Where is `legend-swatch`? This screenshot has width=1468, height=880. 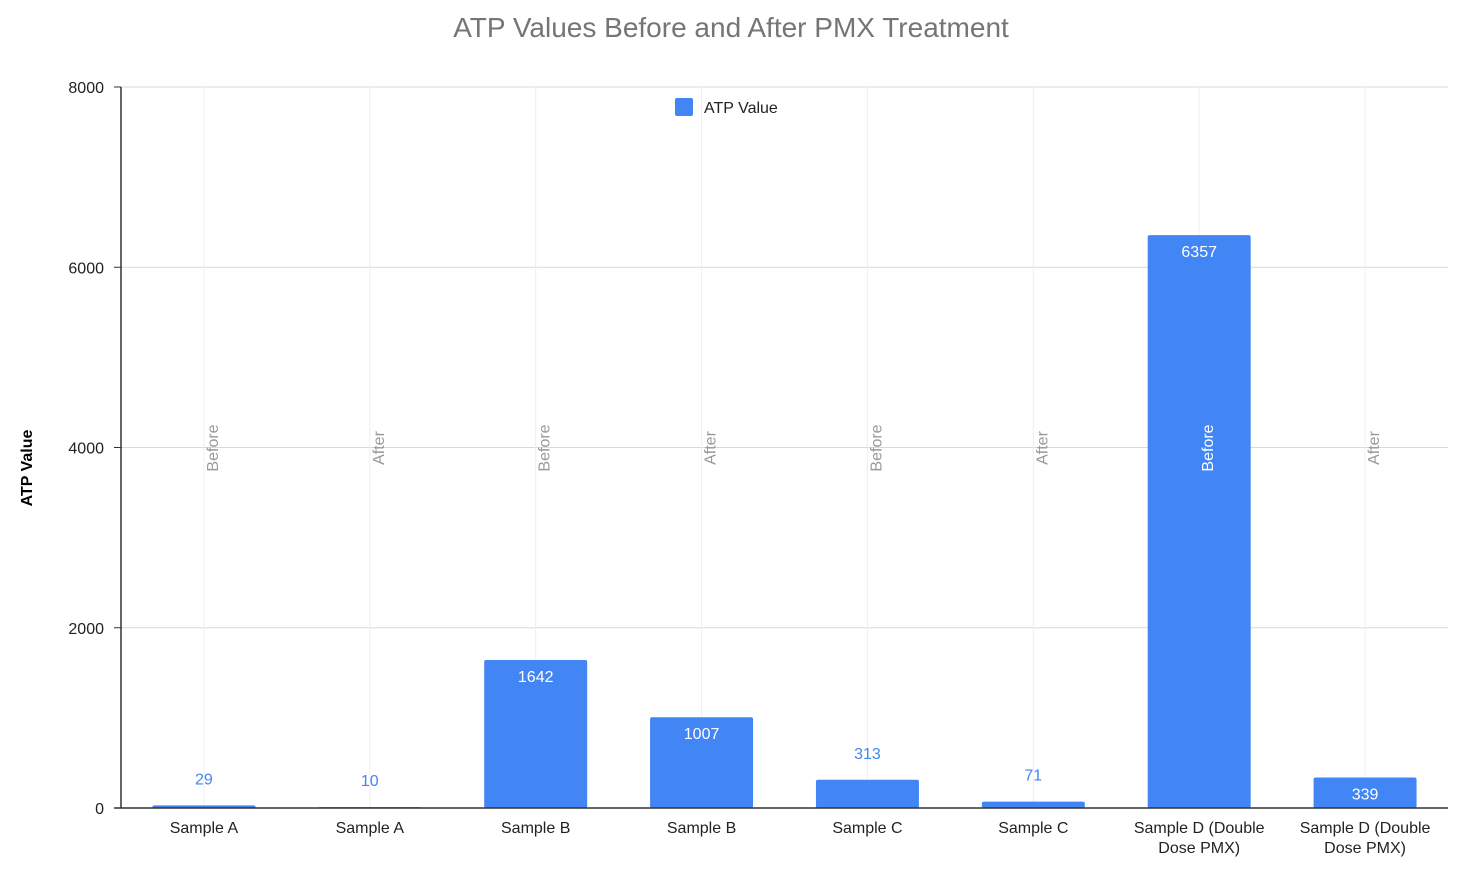
legend-swatch is located at coordinates (684, 107).